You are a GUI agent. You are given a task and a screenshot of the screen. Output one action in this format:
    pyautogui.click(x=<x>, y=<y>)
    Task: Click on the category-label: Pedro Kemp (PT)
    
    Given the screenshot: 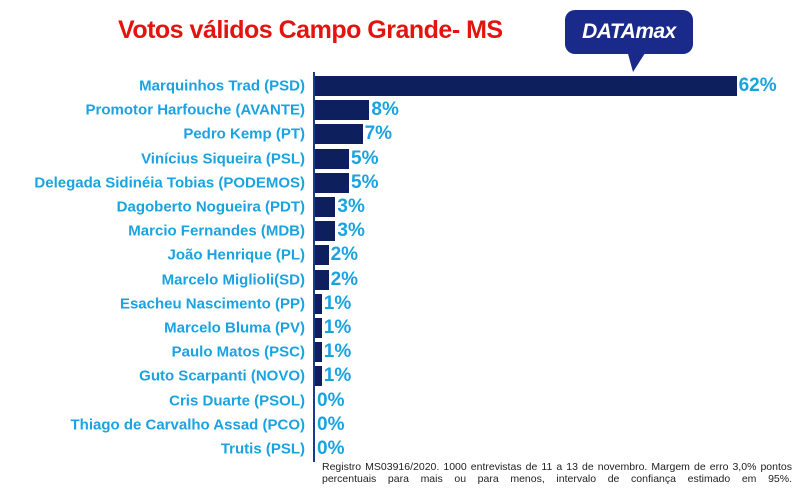 What is the action you would take?
    pyautogui.click(x=244, y=134)
    